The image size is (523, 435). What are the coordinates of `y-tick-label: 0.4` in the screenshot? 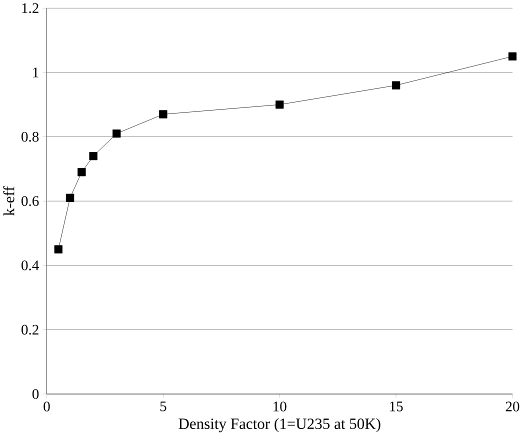 It's located at (30, 265).